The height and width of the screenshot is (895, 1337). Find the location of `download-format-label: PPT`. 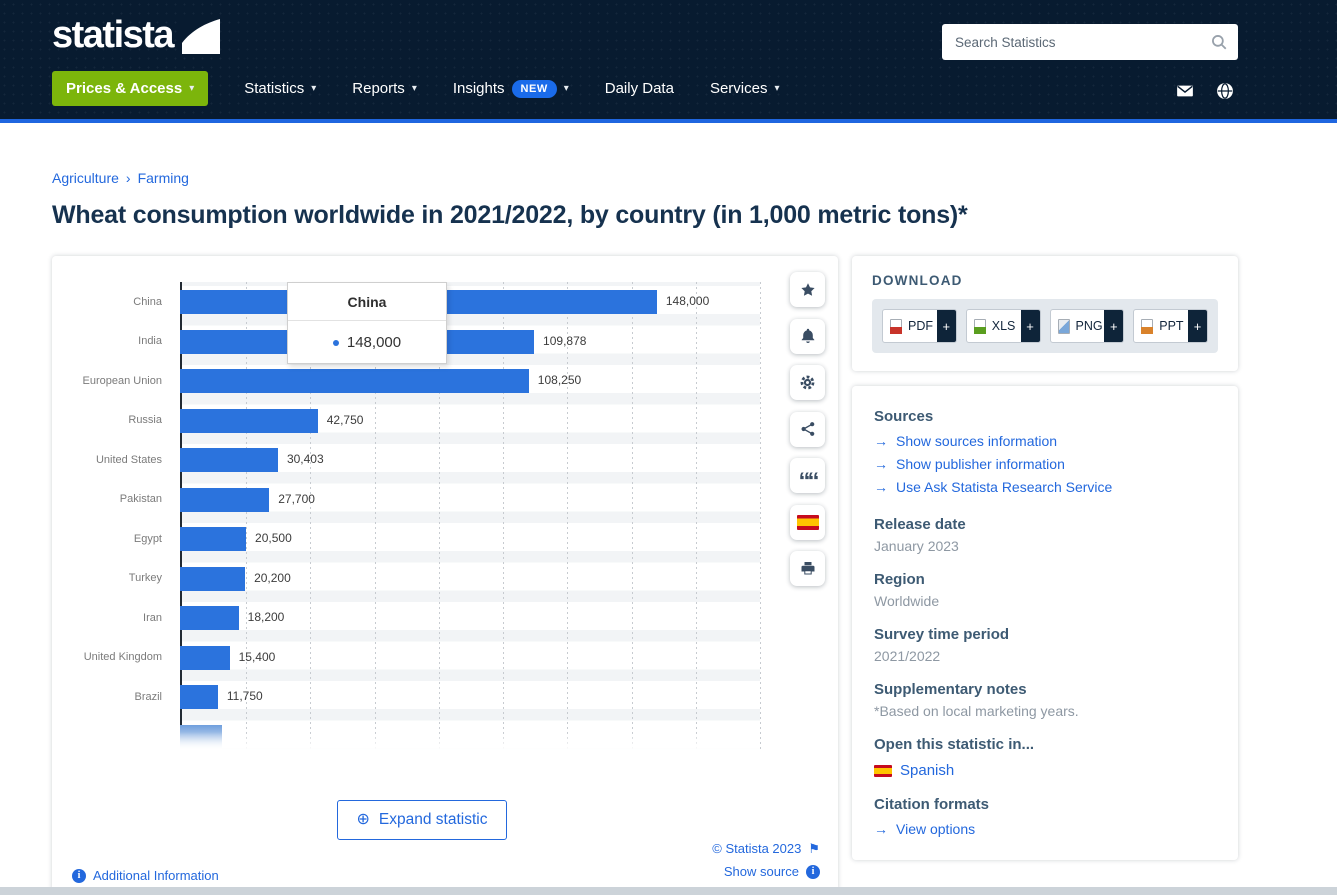

download-format-label: PPT is located at coordinates (1171, 326).